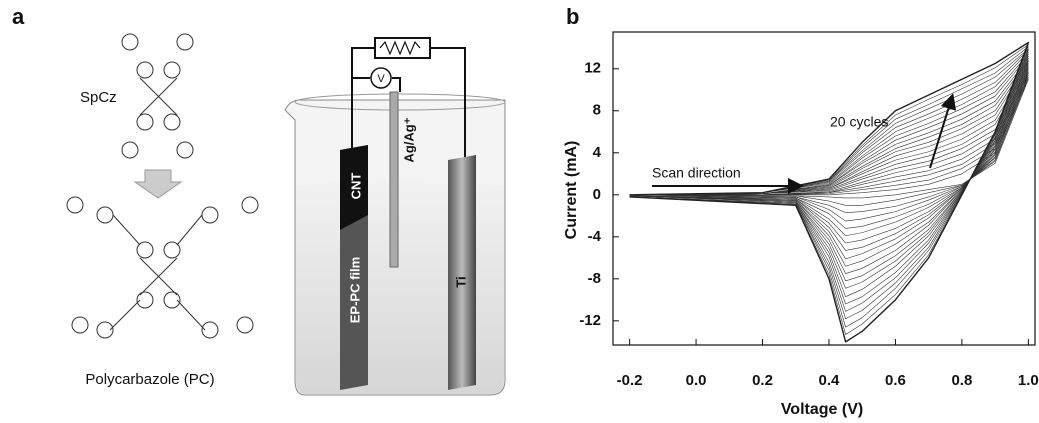 Image resolution: width=1039 pixels, height=423 pixels. What do you see at coordinates (355, 186) in the screenshot?
I see `cnt-label: CNT` at bounding box center [355, 186].